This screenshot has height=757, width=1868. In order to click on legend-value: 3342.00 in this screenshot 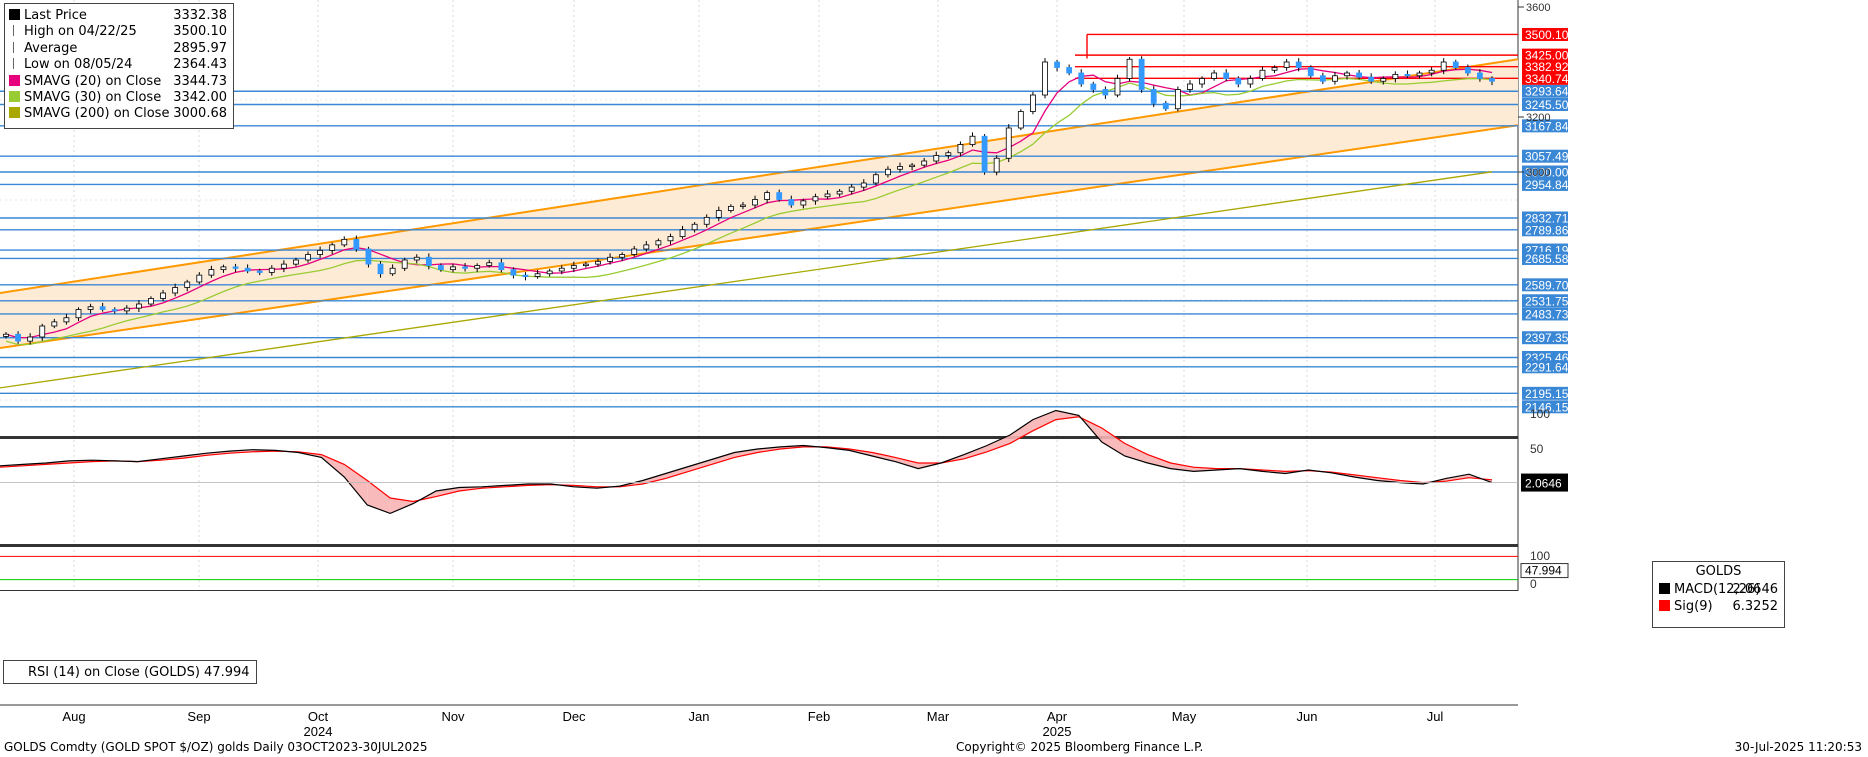, I will do `click(200, 97)`.